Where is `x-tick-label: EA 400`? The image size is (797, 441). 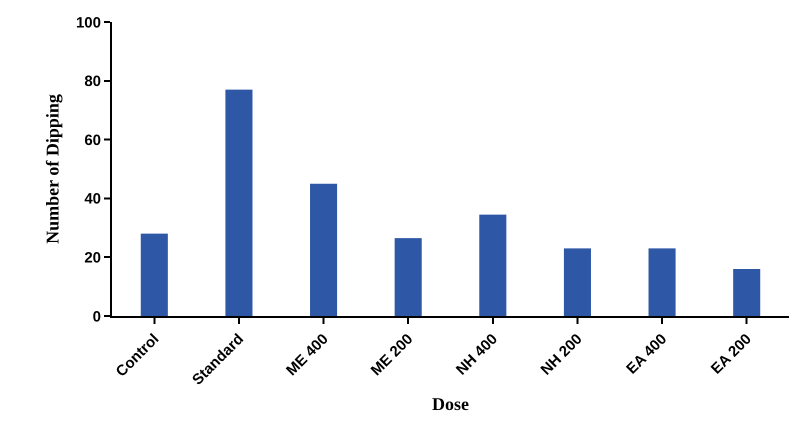 x-tick-label: EA 400 is located at coordinates (646, 354).